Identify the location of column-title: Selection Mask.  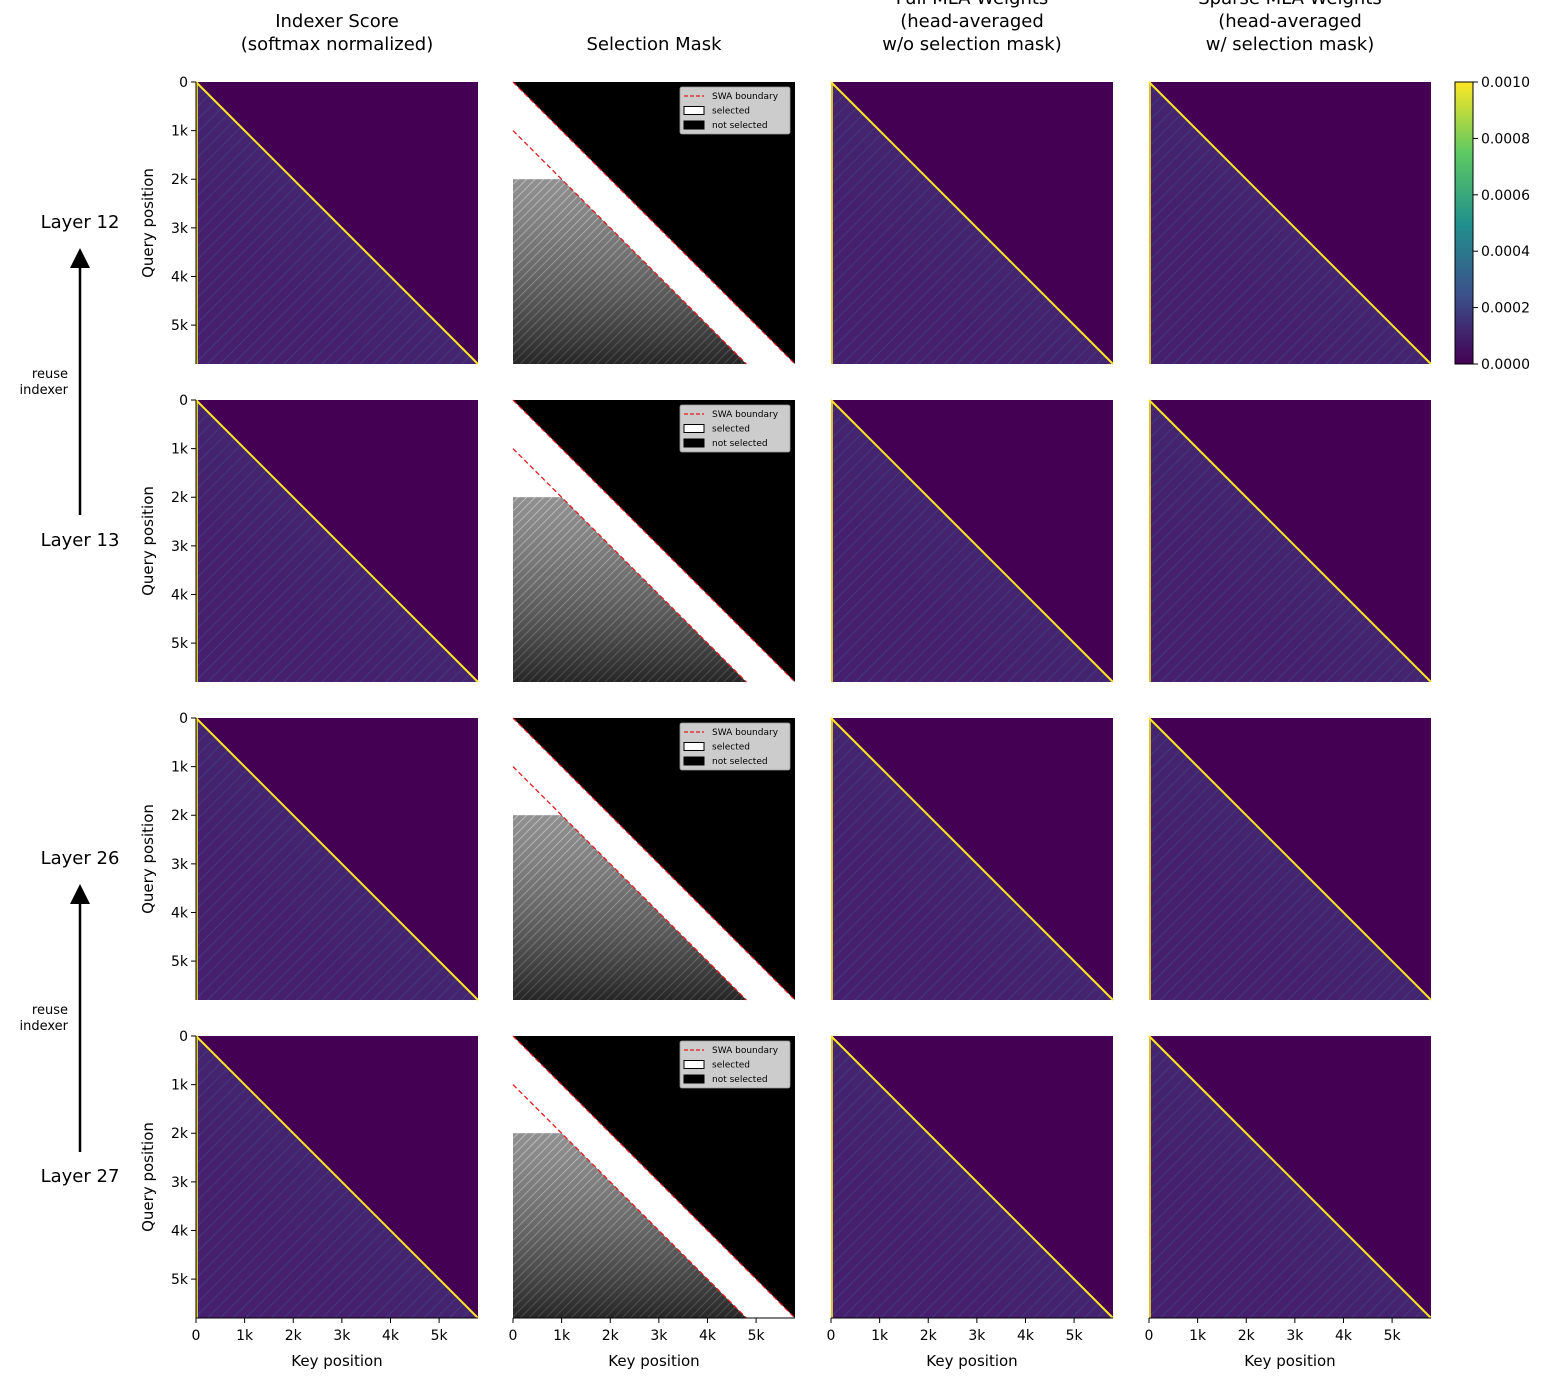
(654, 44).